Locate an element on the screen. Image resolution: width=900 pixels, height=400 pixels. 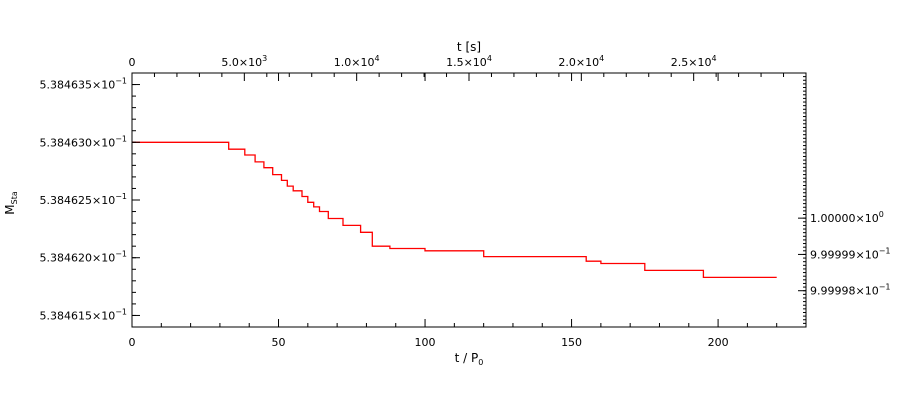
x-tick-label: 100 is located at coordinates (425, 342).